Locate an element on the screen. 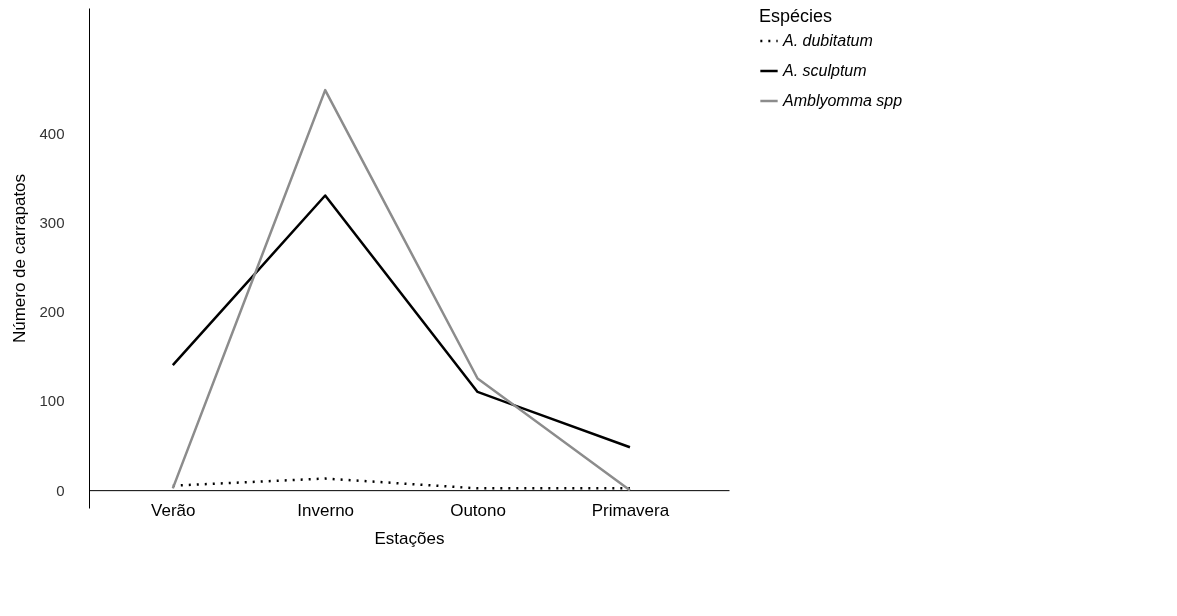  y-axis-title: Número de carrapatos is located at coordinates (20, 258).